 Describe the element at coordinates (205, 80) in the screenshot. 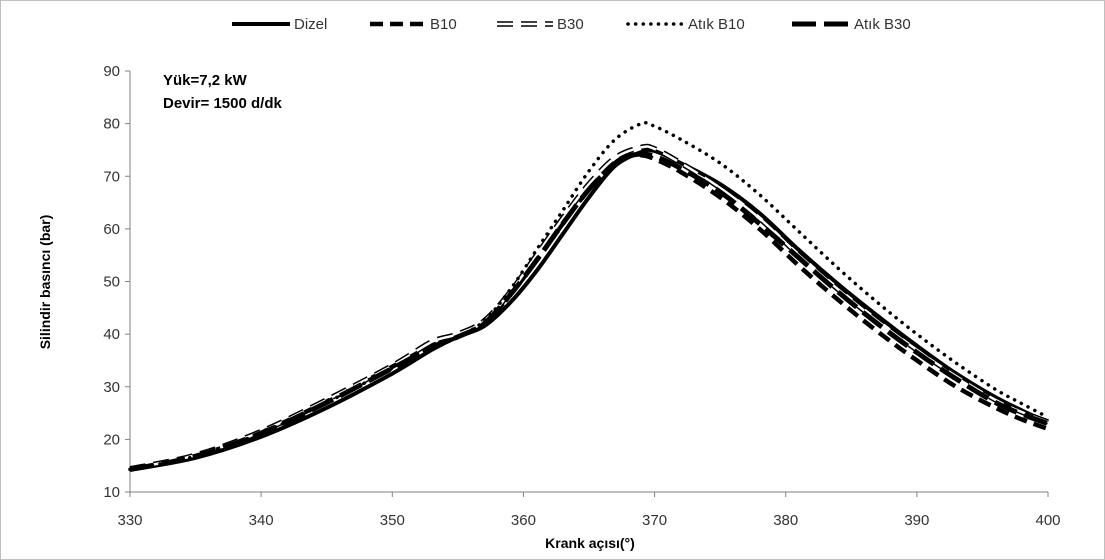

I see `annotation-load: Yük=7,2 kW` at that location.